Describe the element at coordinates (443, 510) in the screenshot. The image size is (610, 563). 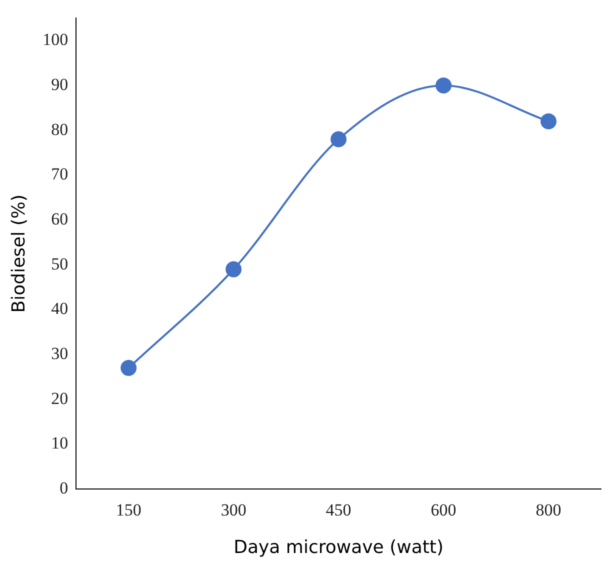
I see `x-tick-label: 600` at that location.